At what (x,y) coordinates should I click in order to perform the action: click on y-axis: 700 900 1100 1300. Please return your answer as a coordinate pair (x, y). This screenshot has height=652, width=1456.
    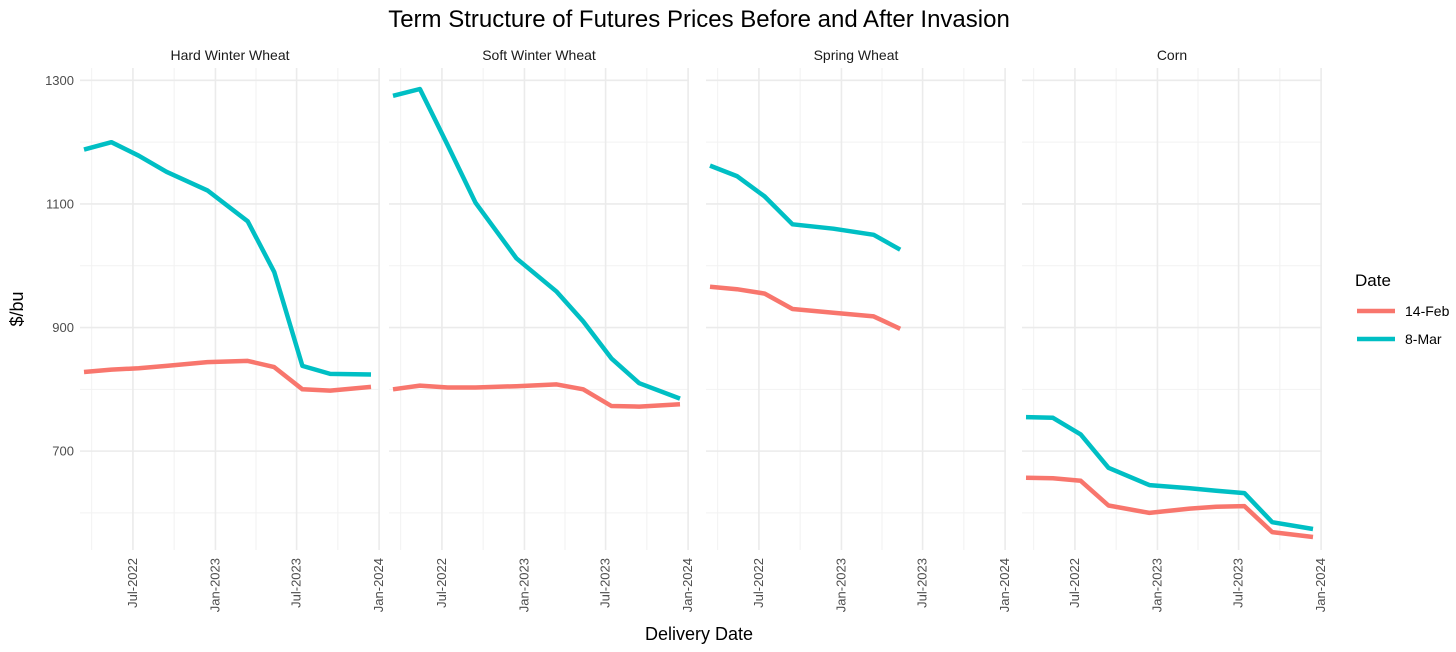
    Looking at the image, I should click on (59, 266).